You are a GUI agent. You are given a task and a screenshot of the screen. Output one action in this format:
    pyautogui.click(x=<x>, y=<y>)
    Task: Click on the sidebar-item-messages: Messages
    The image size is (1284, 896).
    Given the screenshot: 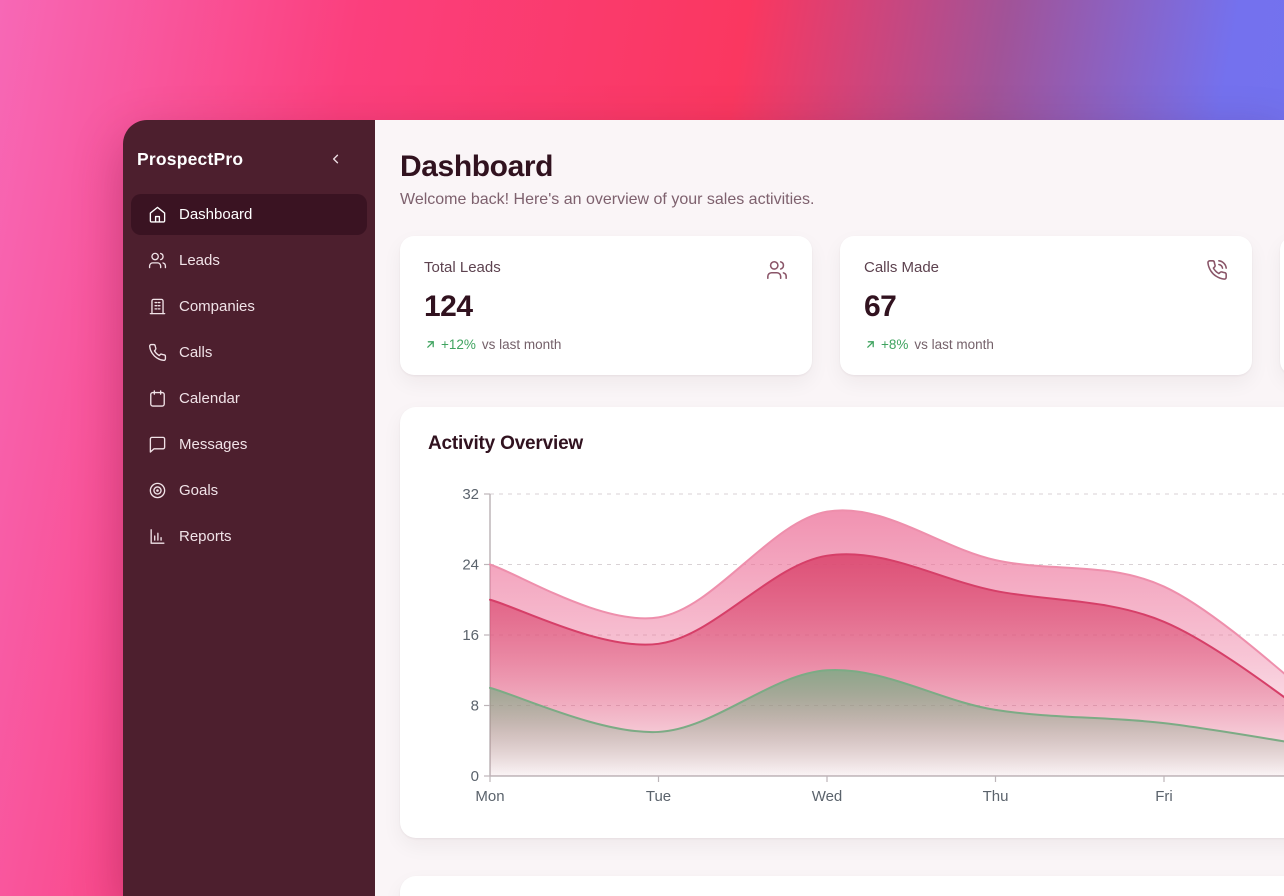 What is the action you would take?
    pyautogui.click(x=249, y=444)
    